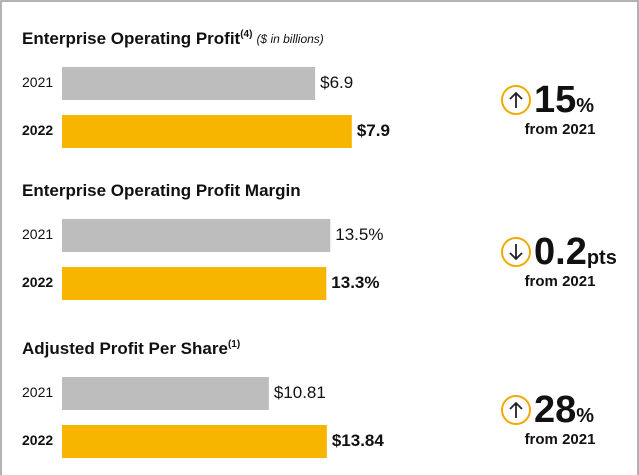 The width and height of the screenshot is (639, 475). I want to click on title-note: (4), so click(246, 34).